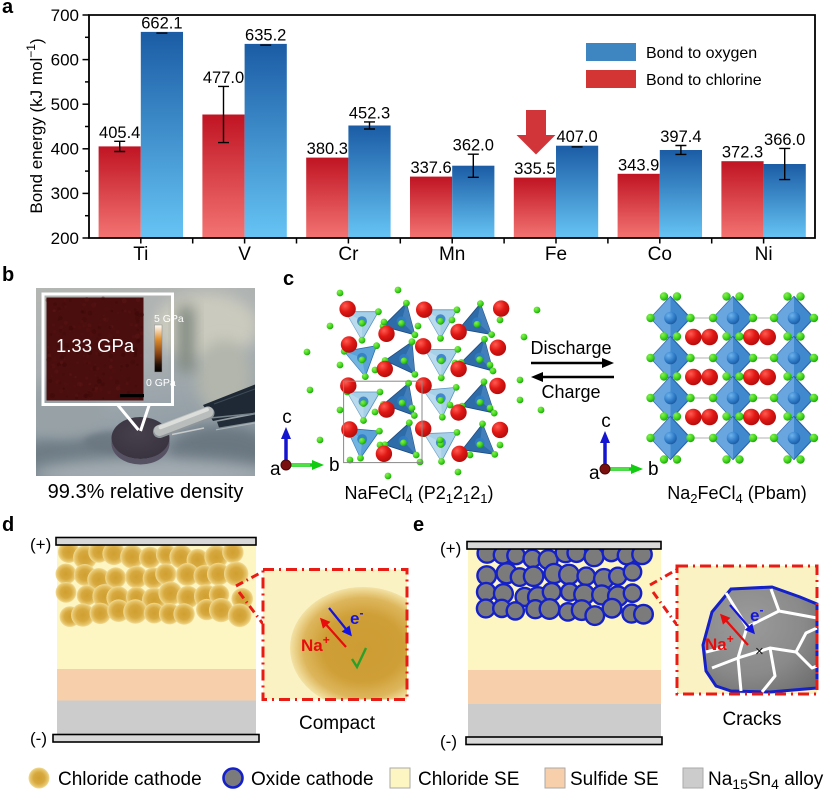  I want to click on svg-text: V, so click(244, 254).